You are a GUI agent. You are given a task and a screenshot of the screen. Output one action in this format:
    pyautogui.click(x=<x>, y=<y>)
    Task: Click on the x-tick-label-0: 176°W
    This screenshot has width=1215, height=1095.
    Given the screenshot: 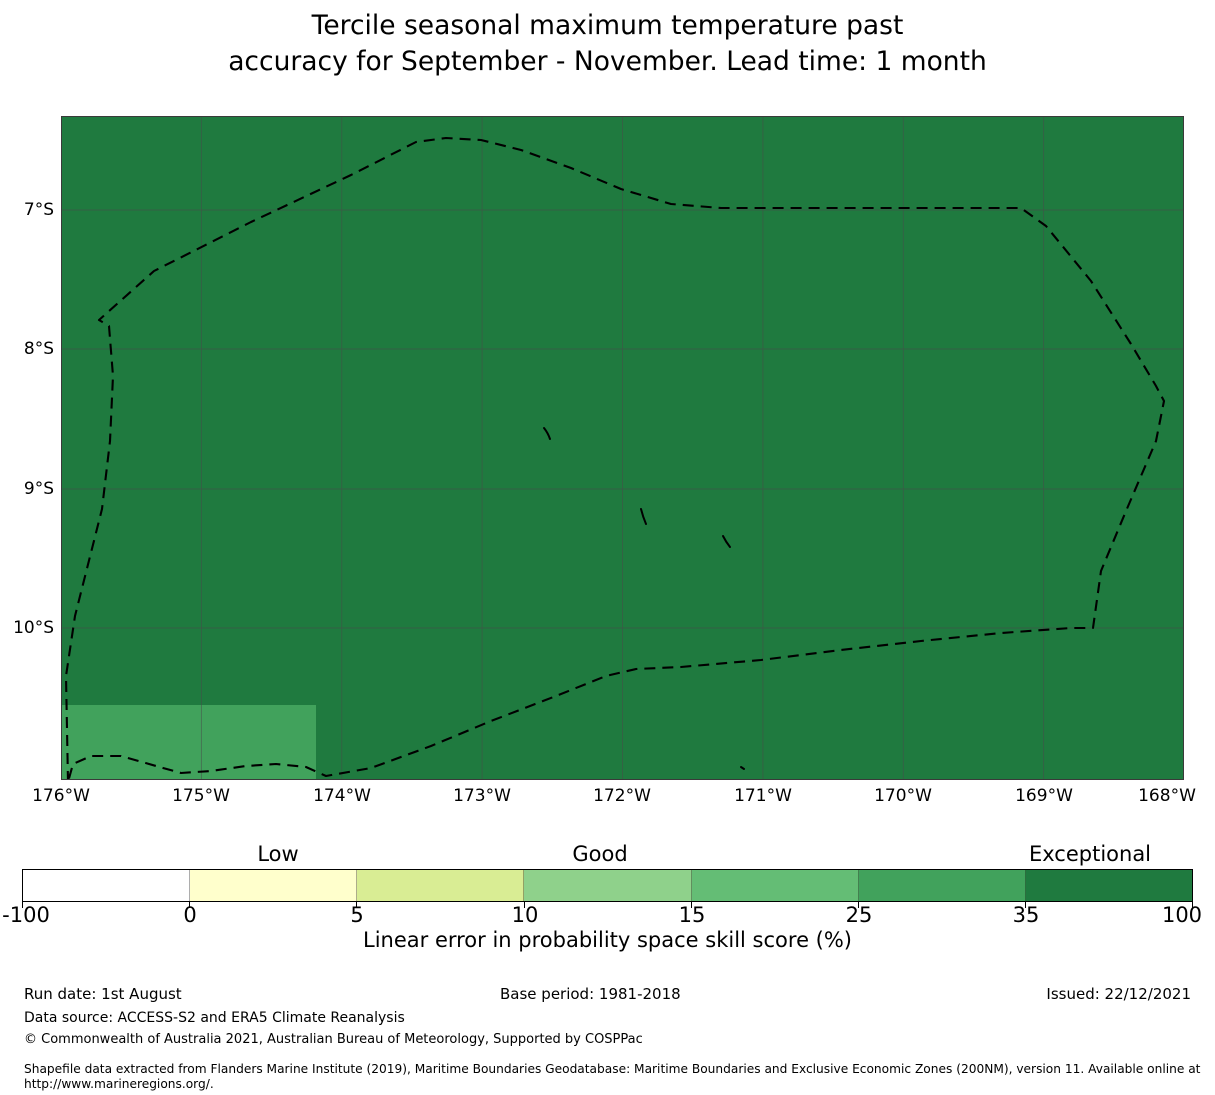 What is the action you would take?
    pyautogui.click(x=61, y=796)
    